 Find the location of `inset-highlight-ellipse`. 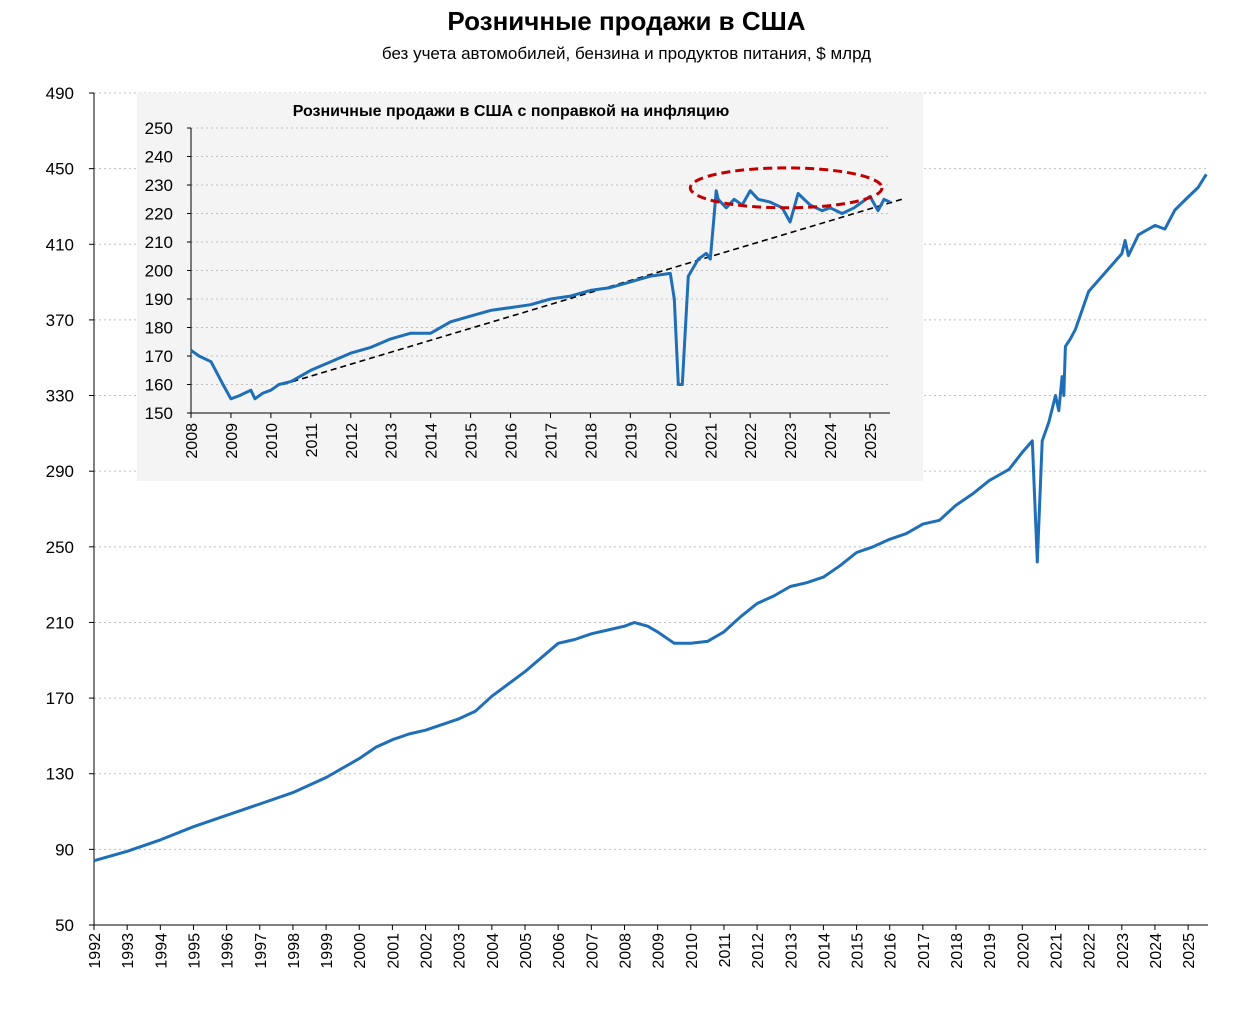

inset-highlight-ellipse is located at coordinates (786, 188).